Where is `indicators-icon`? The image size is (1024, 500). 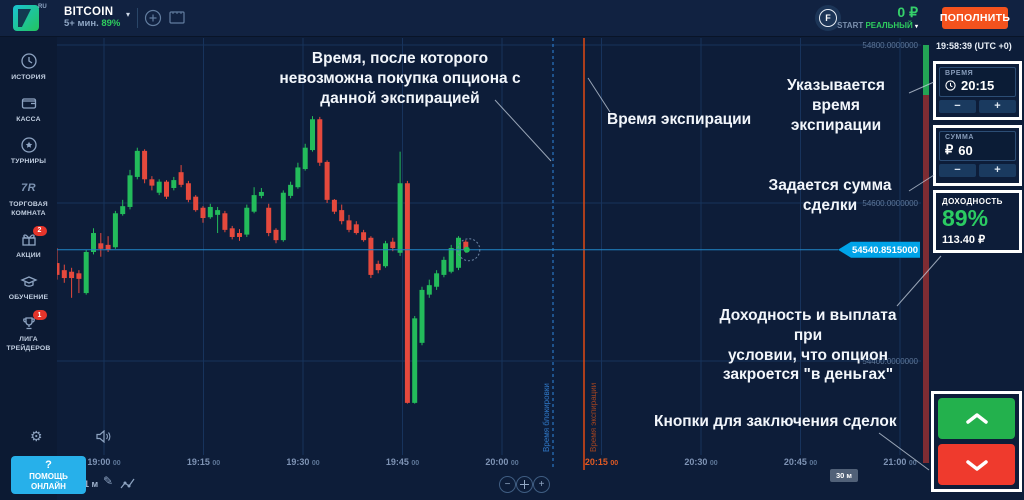
indicators-icon is located at coordinates (128, 486).